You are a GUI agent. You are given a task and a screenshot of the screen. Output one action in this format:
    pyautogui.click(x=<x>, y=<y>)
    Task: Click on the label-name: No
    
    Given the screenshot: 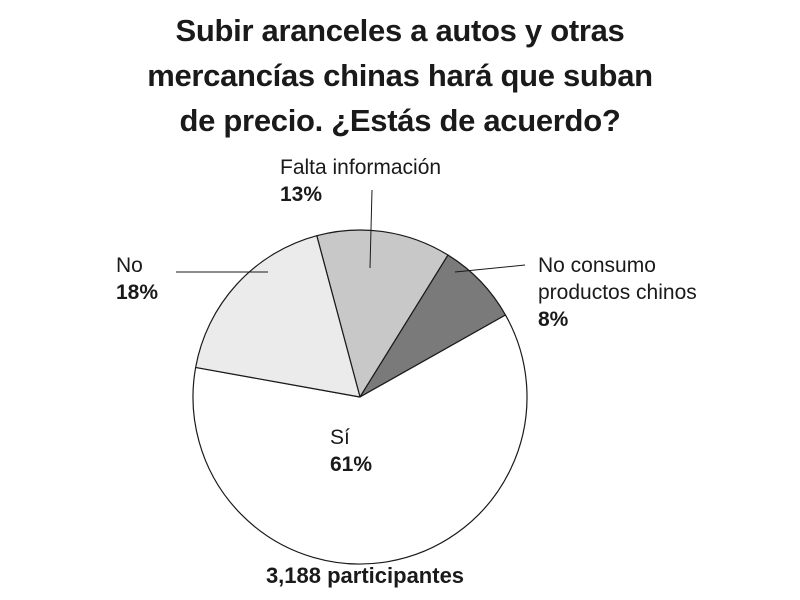 What is the action you would take?
    pyautogui.click(x=129, y=265)
    